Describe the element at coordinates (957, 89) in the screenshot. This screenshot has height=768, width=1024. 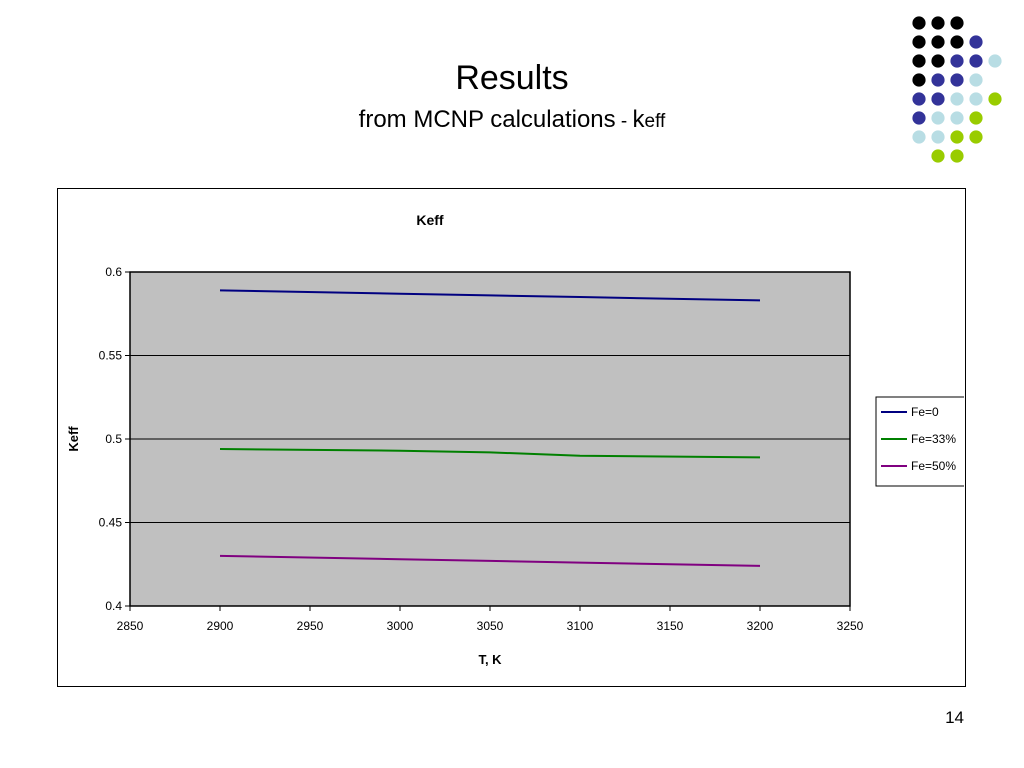
I see `decorative-dot-grid` at that location.